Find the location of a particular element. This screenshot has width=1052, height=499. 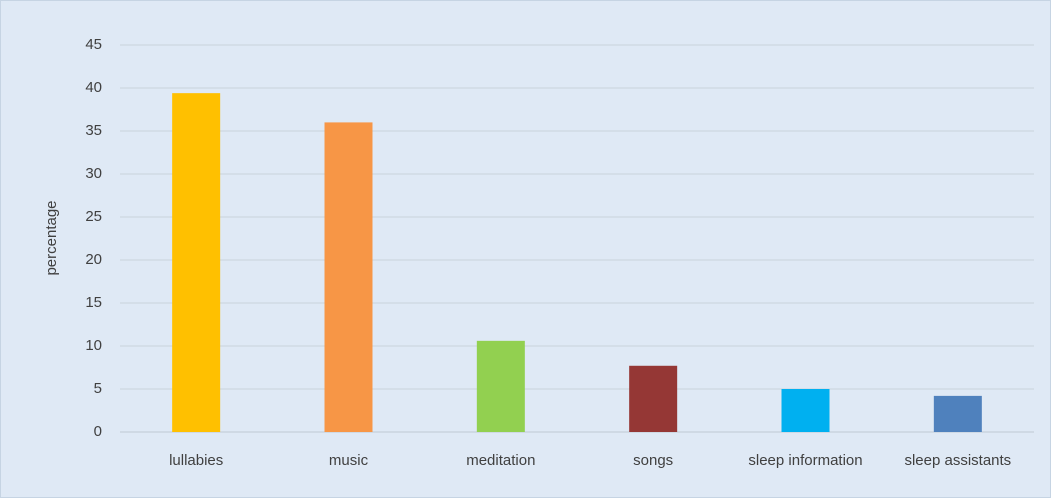

y-tick-label: 40 is located at coordinates (93, 87).